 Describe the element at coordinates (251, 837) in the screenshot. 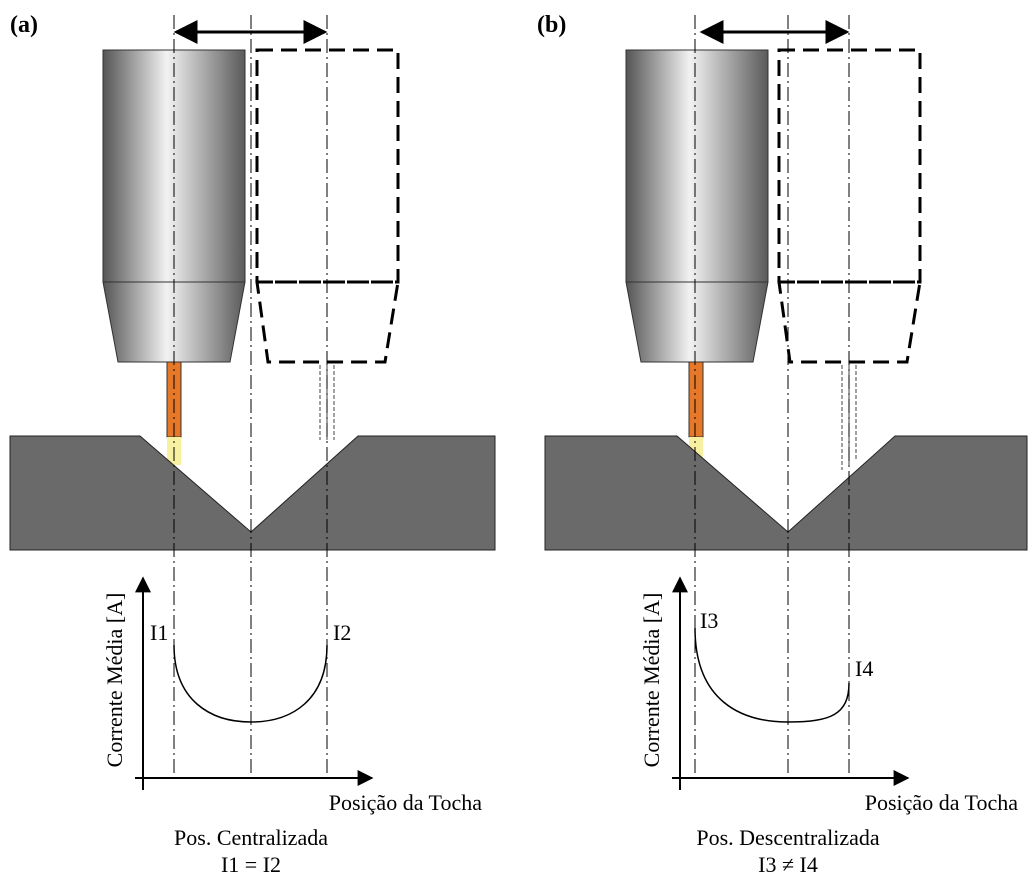

I see `caption: Pos. Centralizada` at that location.